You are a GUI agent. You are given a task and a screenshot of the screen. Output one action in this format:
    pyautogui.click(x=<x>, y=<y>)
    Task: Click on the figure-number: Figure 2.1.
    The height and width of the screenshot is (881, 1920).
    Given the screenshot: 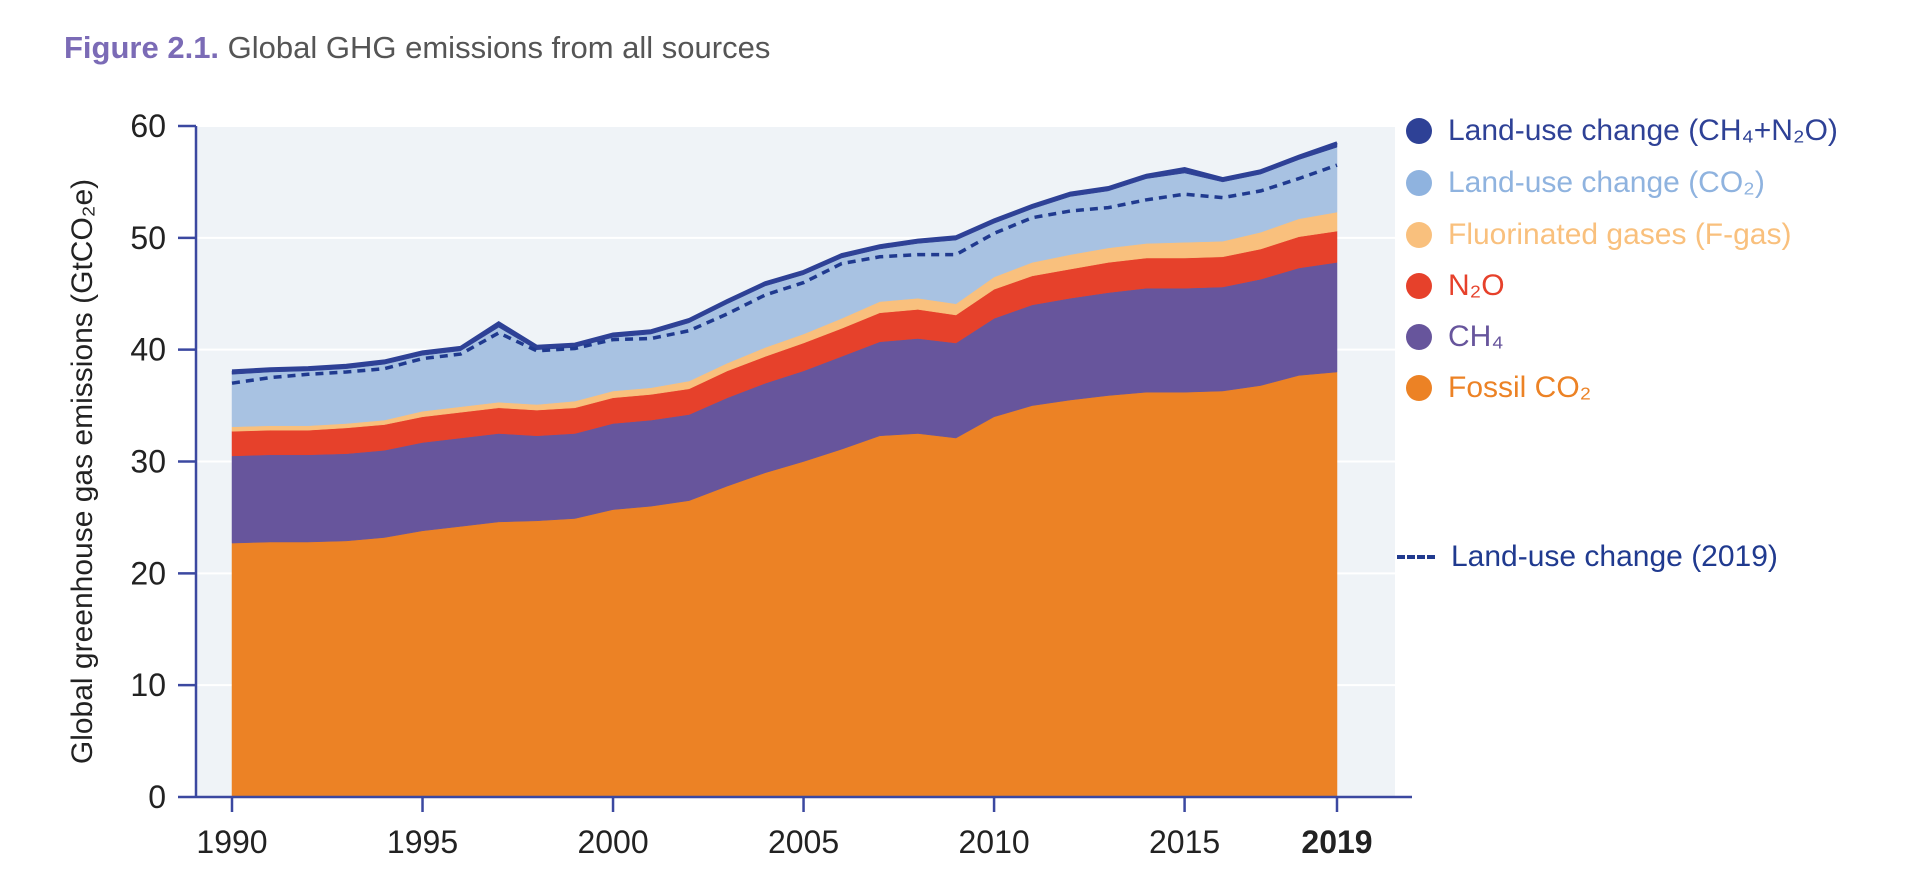 What is the action you would take?
    pyautogui.click(x=142, y=47)
    